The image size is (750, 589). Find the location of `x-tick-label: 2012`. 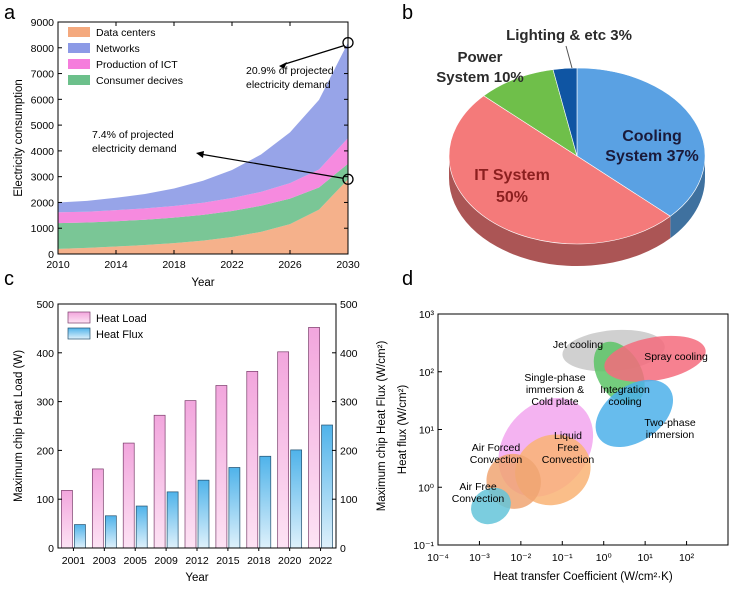

x-tick-label: 2012 is located at coordinates (197, 561).